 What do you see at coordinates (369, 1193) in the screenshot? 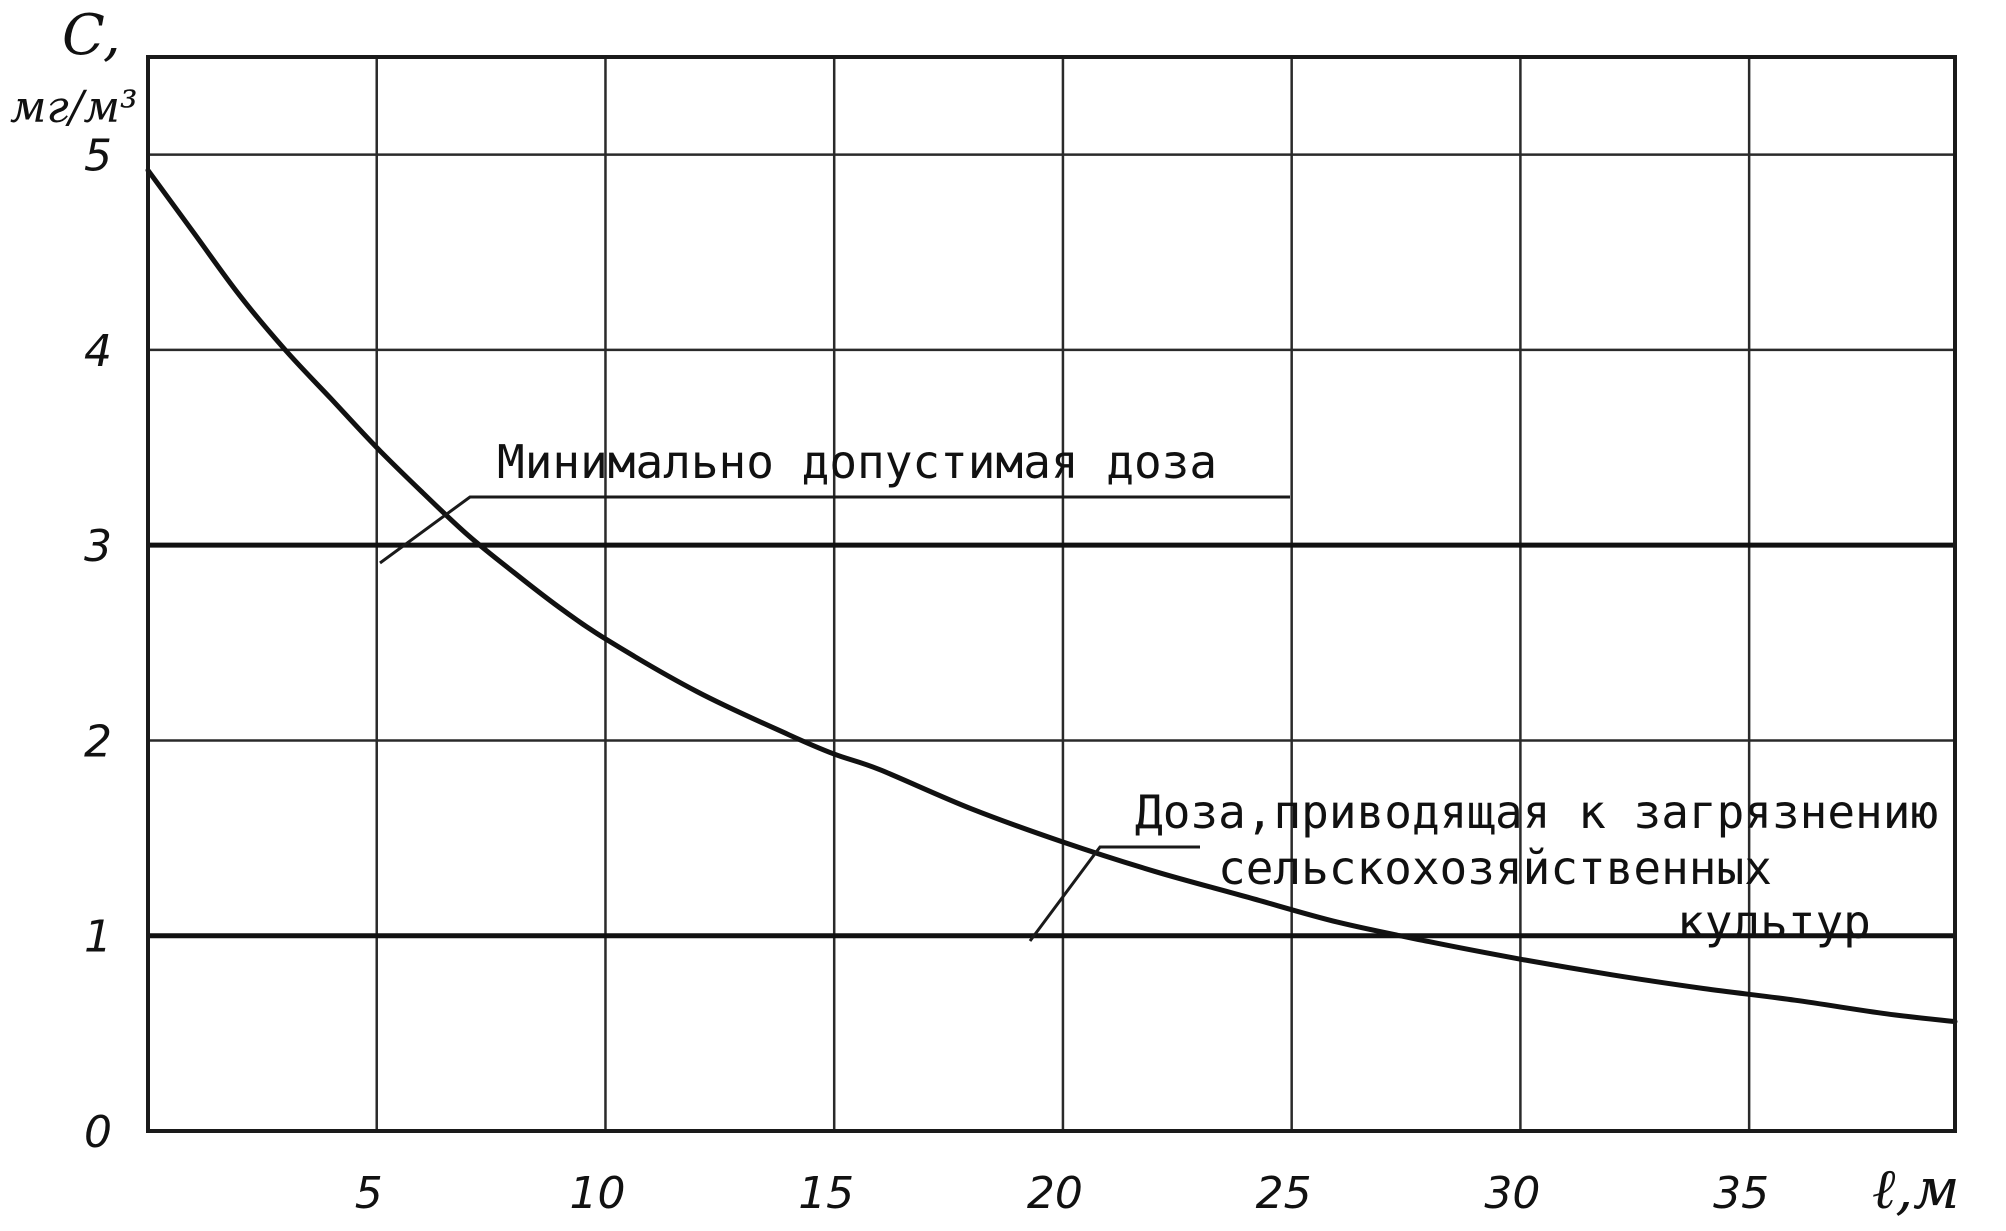
I see `x-tick-label-5: 5` at bounding box center [369, 1193].